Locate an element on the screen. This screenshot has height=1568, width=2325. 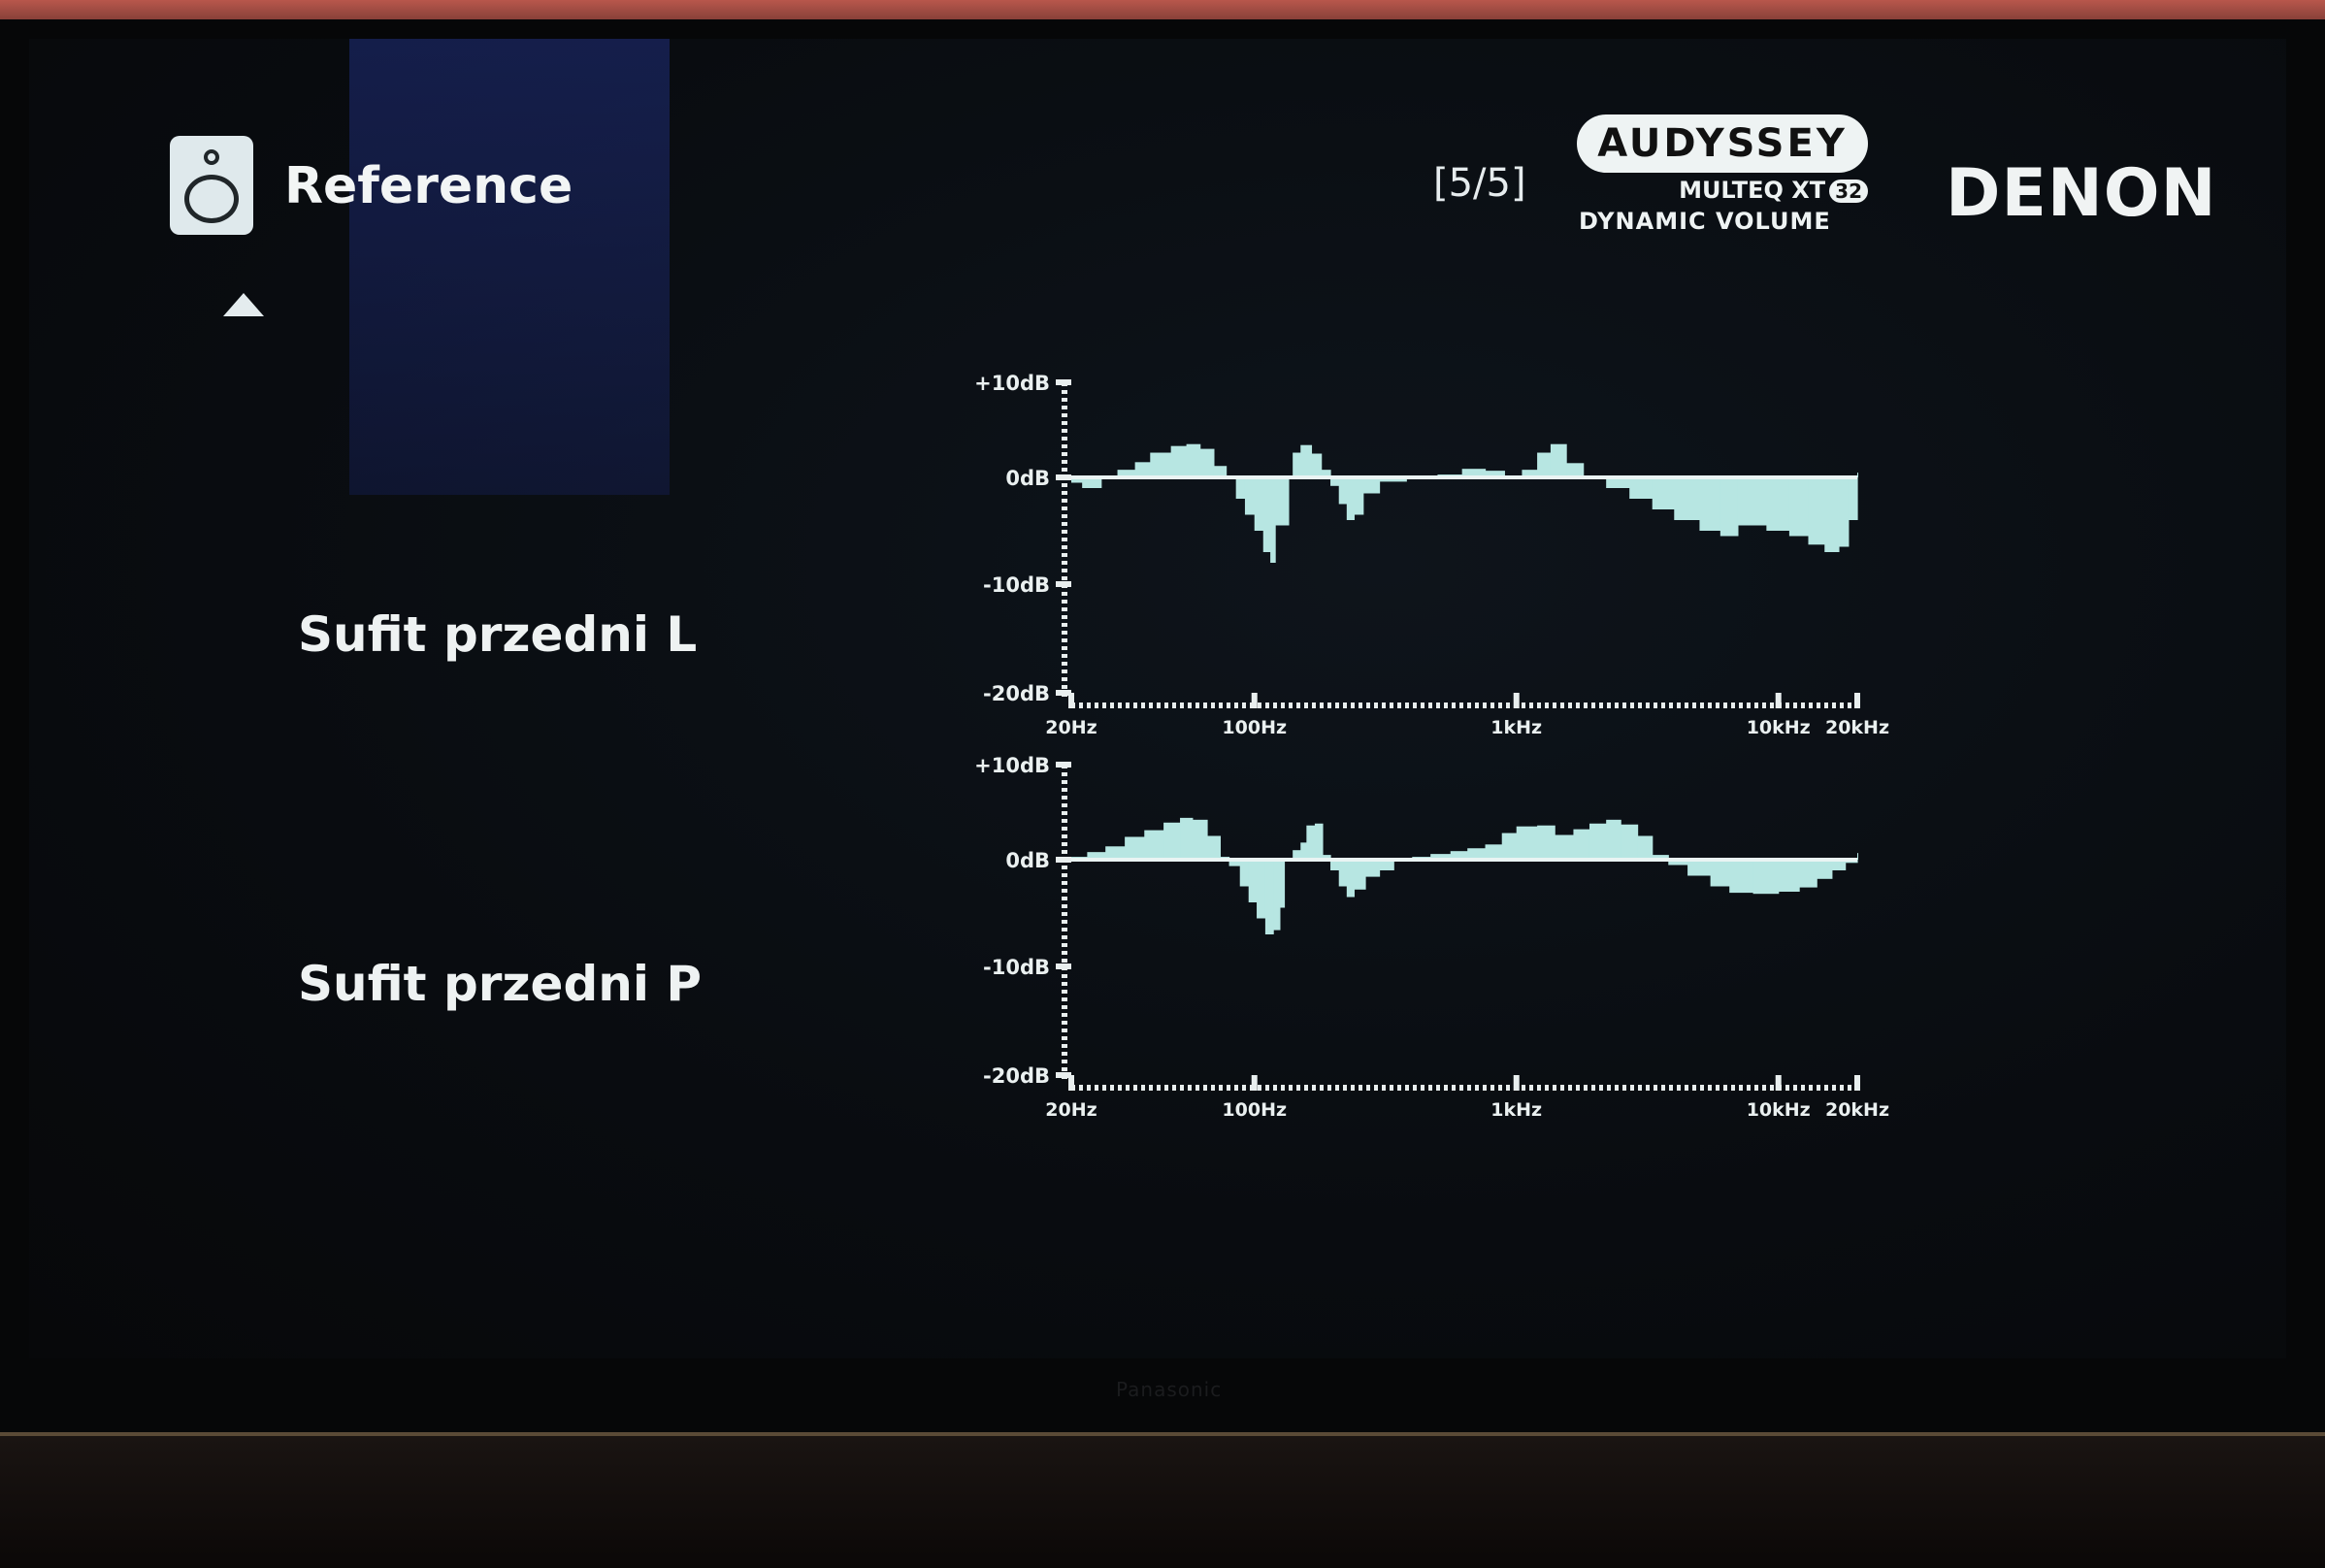
x-tick-label: 20kHz is located at coordinates (1857, 1110).